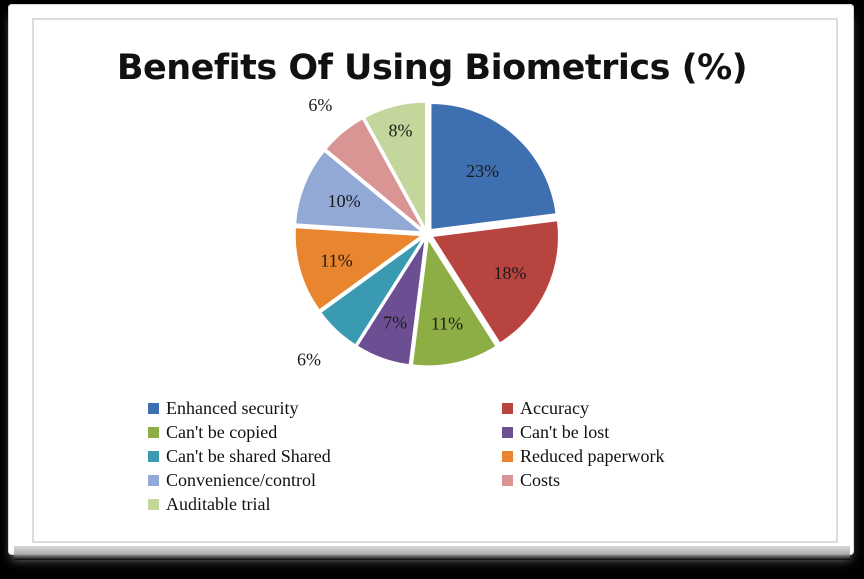  Describe the element at coordinates (391, 302) in the screenshot. I see `pie-slice-can-t-be-lost` at that location.